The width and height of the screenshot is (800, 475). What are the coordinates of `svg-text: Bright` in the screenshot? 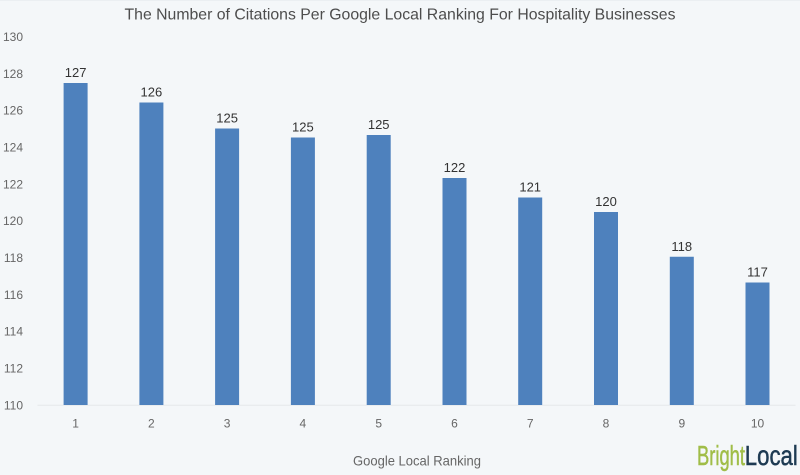 It's located at (721, 455).